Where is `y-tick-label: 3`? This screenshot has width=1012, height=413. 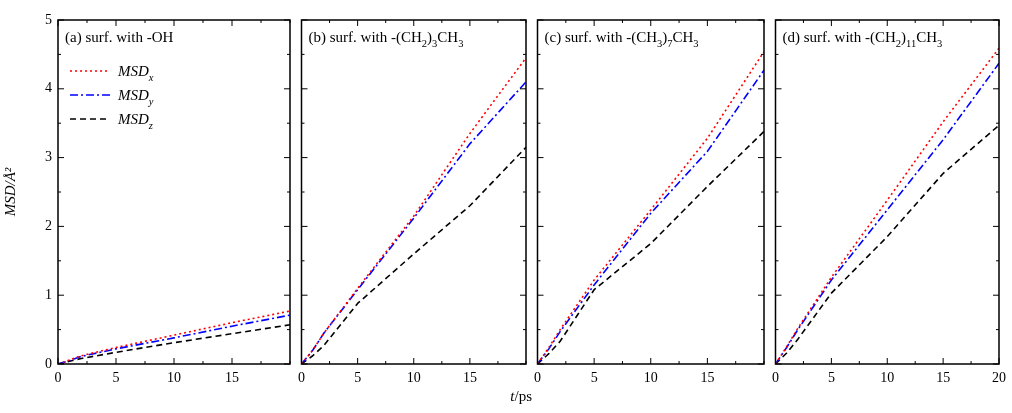
y-tick-label: 3 is located at coordinates (48, 157).